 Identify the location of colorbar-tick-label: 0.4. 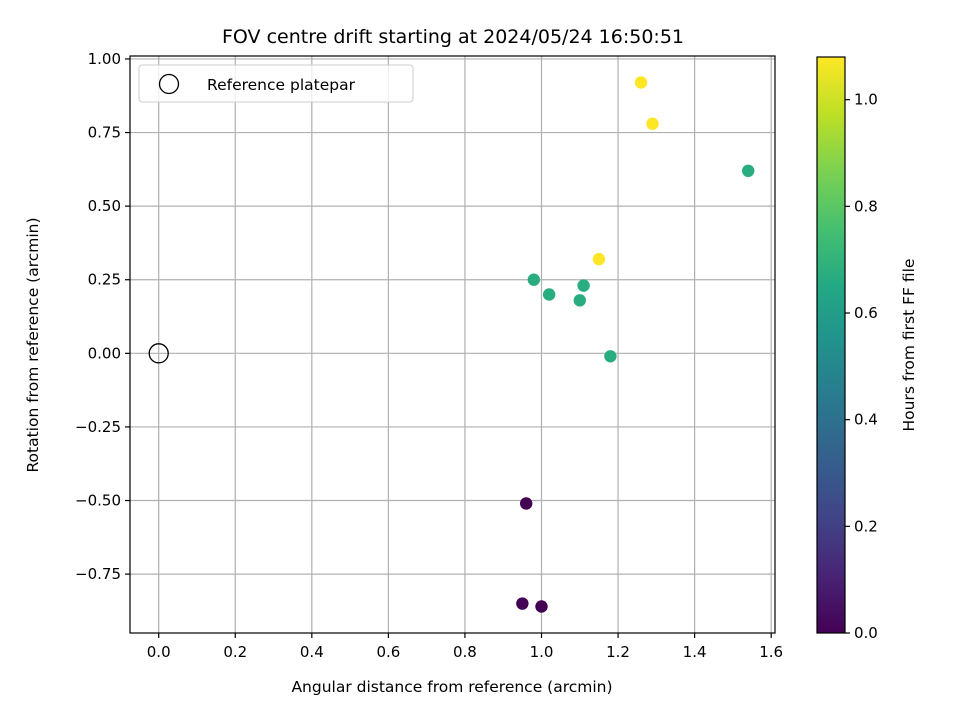
(866, 420).